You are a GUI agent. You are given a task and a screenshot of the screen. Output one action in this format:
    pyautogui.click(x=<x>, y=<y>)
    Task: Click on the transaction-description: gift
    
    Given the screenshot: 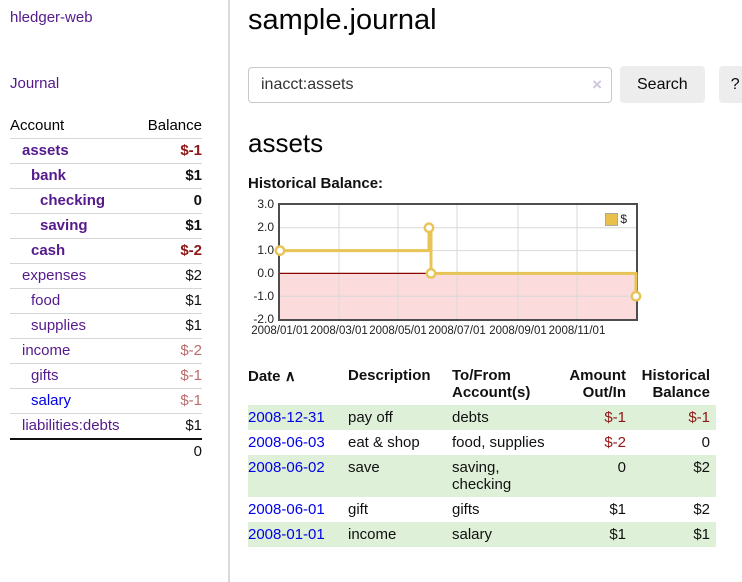 What is the action you would take?
    pyautogui.click(x=358, y=509)
    